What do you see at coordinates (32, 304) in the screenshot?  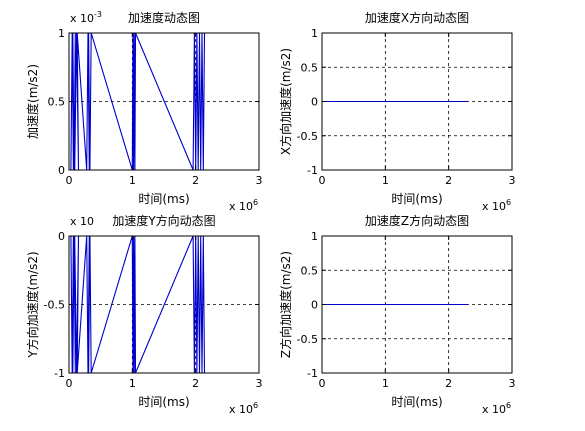 I see `y-axis-label: Y方向加速度(m/s2)` at bounding box center [32, 304].